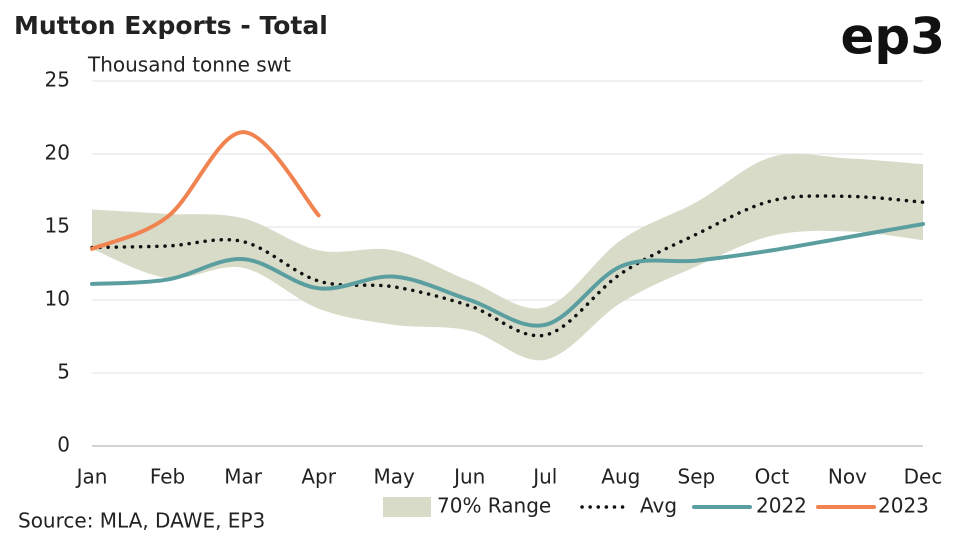  What do you see at coordinates (205, 190) in the screenshot?
I see `line-series` at bounding box center [205, 190].